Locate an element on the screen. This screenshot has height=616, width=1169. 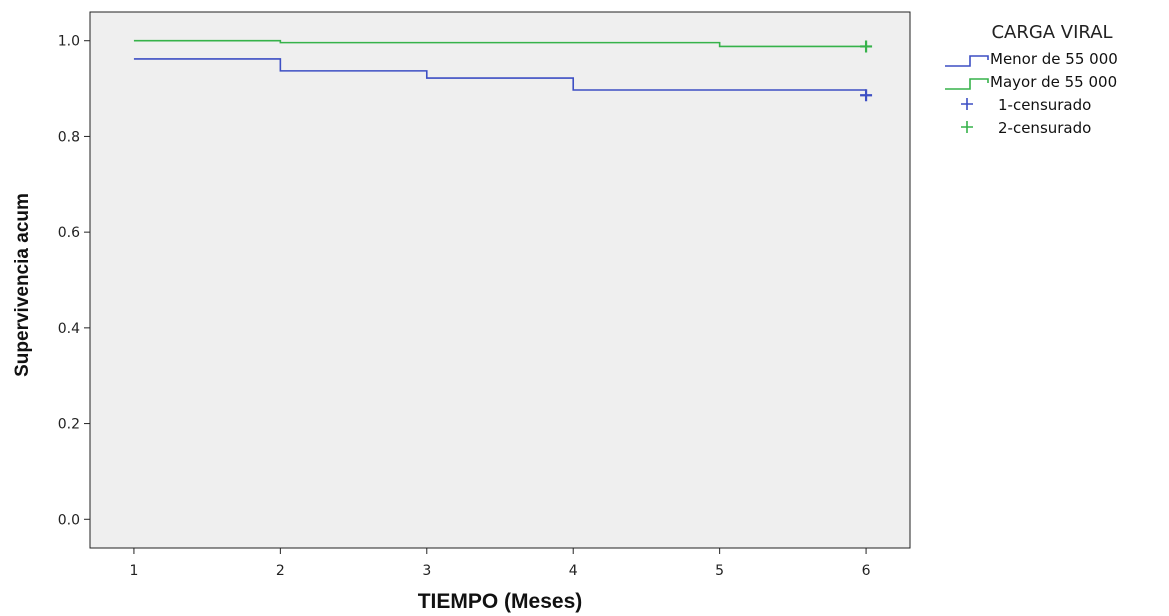
censor-markers is located at coordinates (866, 71).